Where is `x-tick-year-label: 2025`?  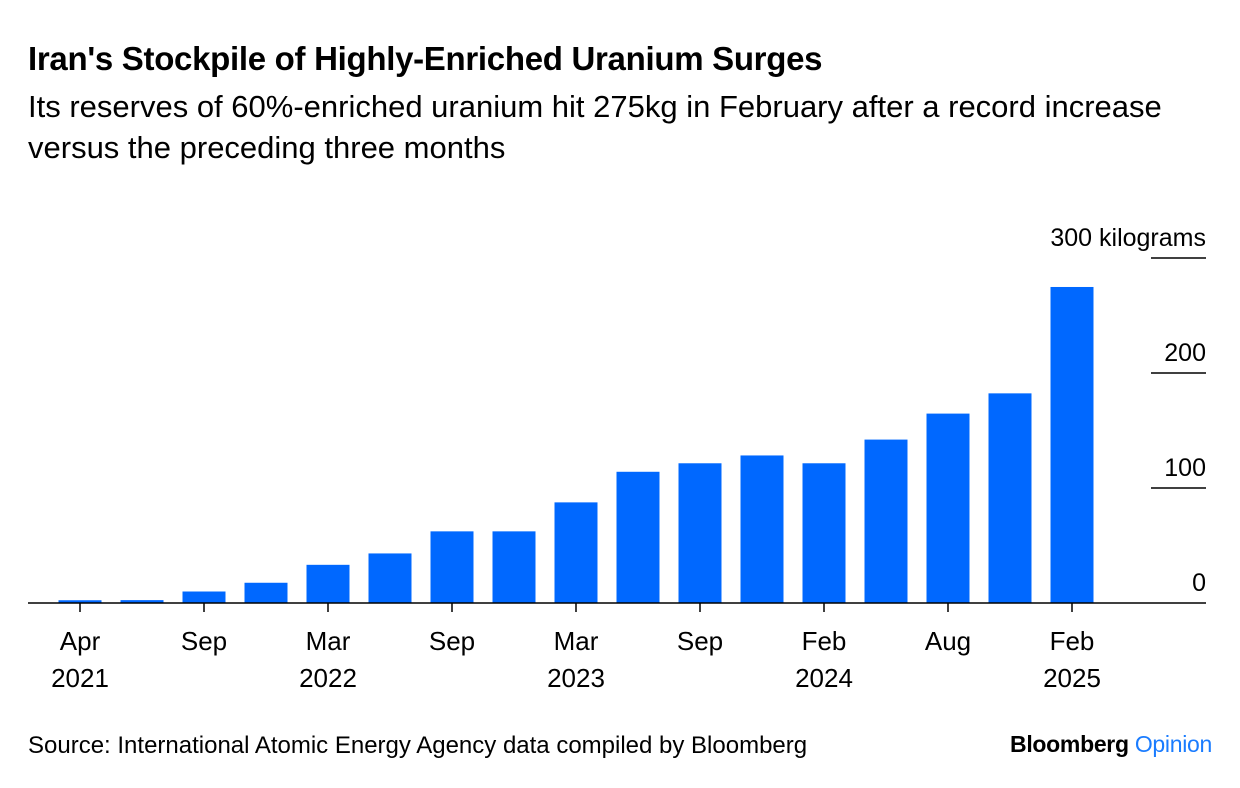 x-tick-year-label: 2025 is located at coordinates (1072, 678).